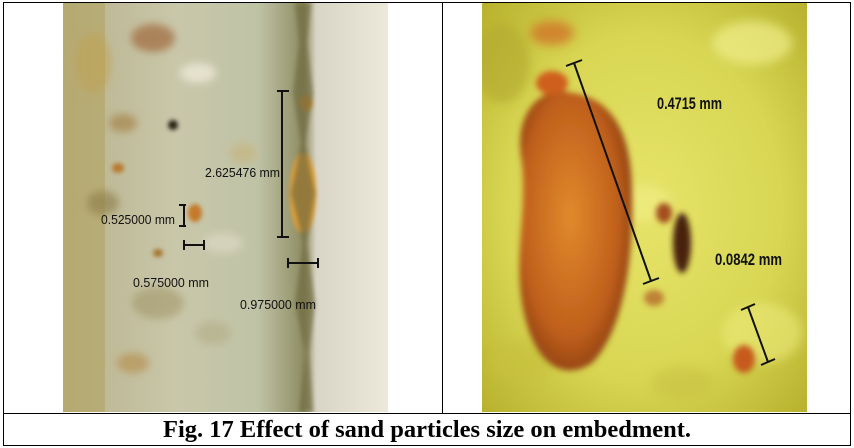  Describe the element at coordinates (171, 282) in the screenshot. I see `measure-label-3: 0.575000 mm` at that location.